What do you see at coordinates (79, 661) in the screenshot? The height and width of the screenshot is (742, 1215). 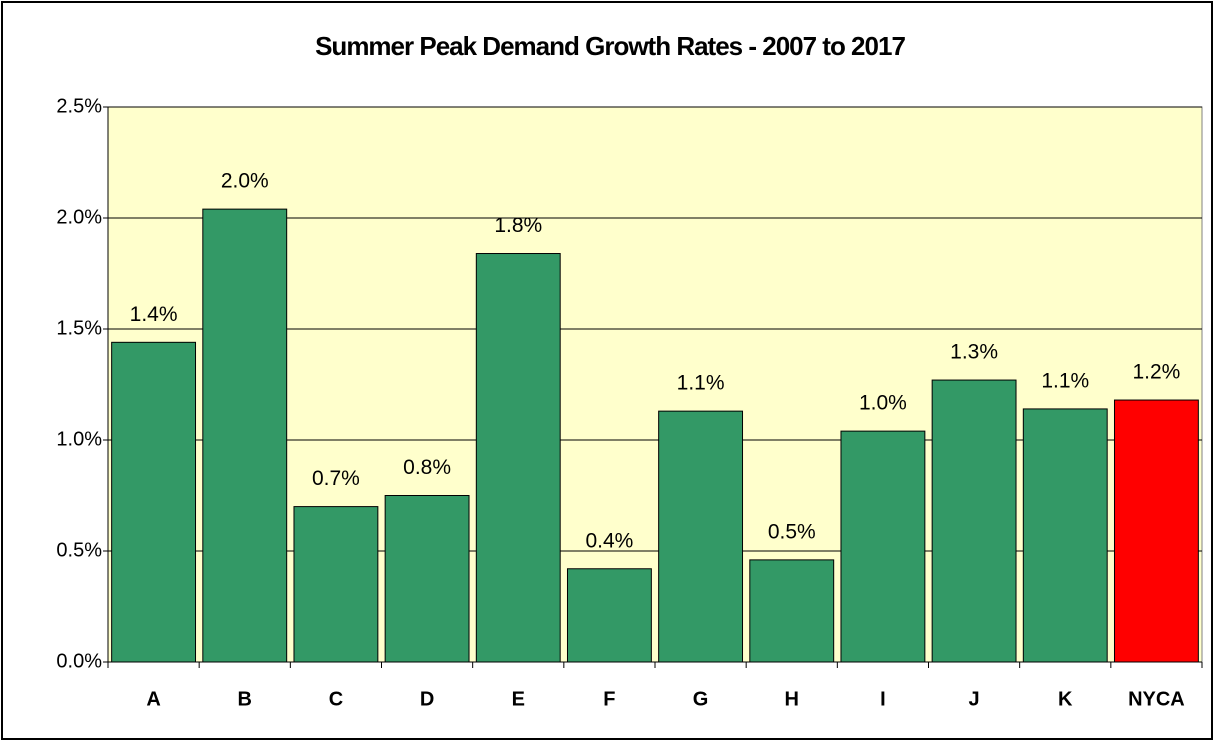 I see `y-tick-label: 0.0%` at bounding box center [79, 661].